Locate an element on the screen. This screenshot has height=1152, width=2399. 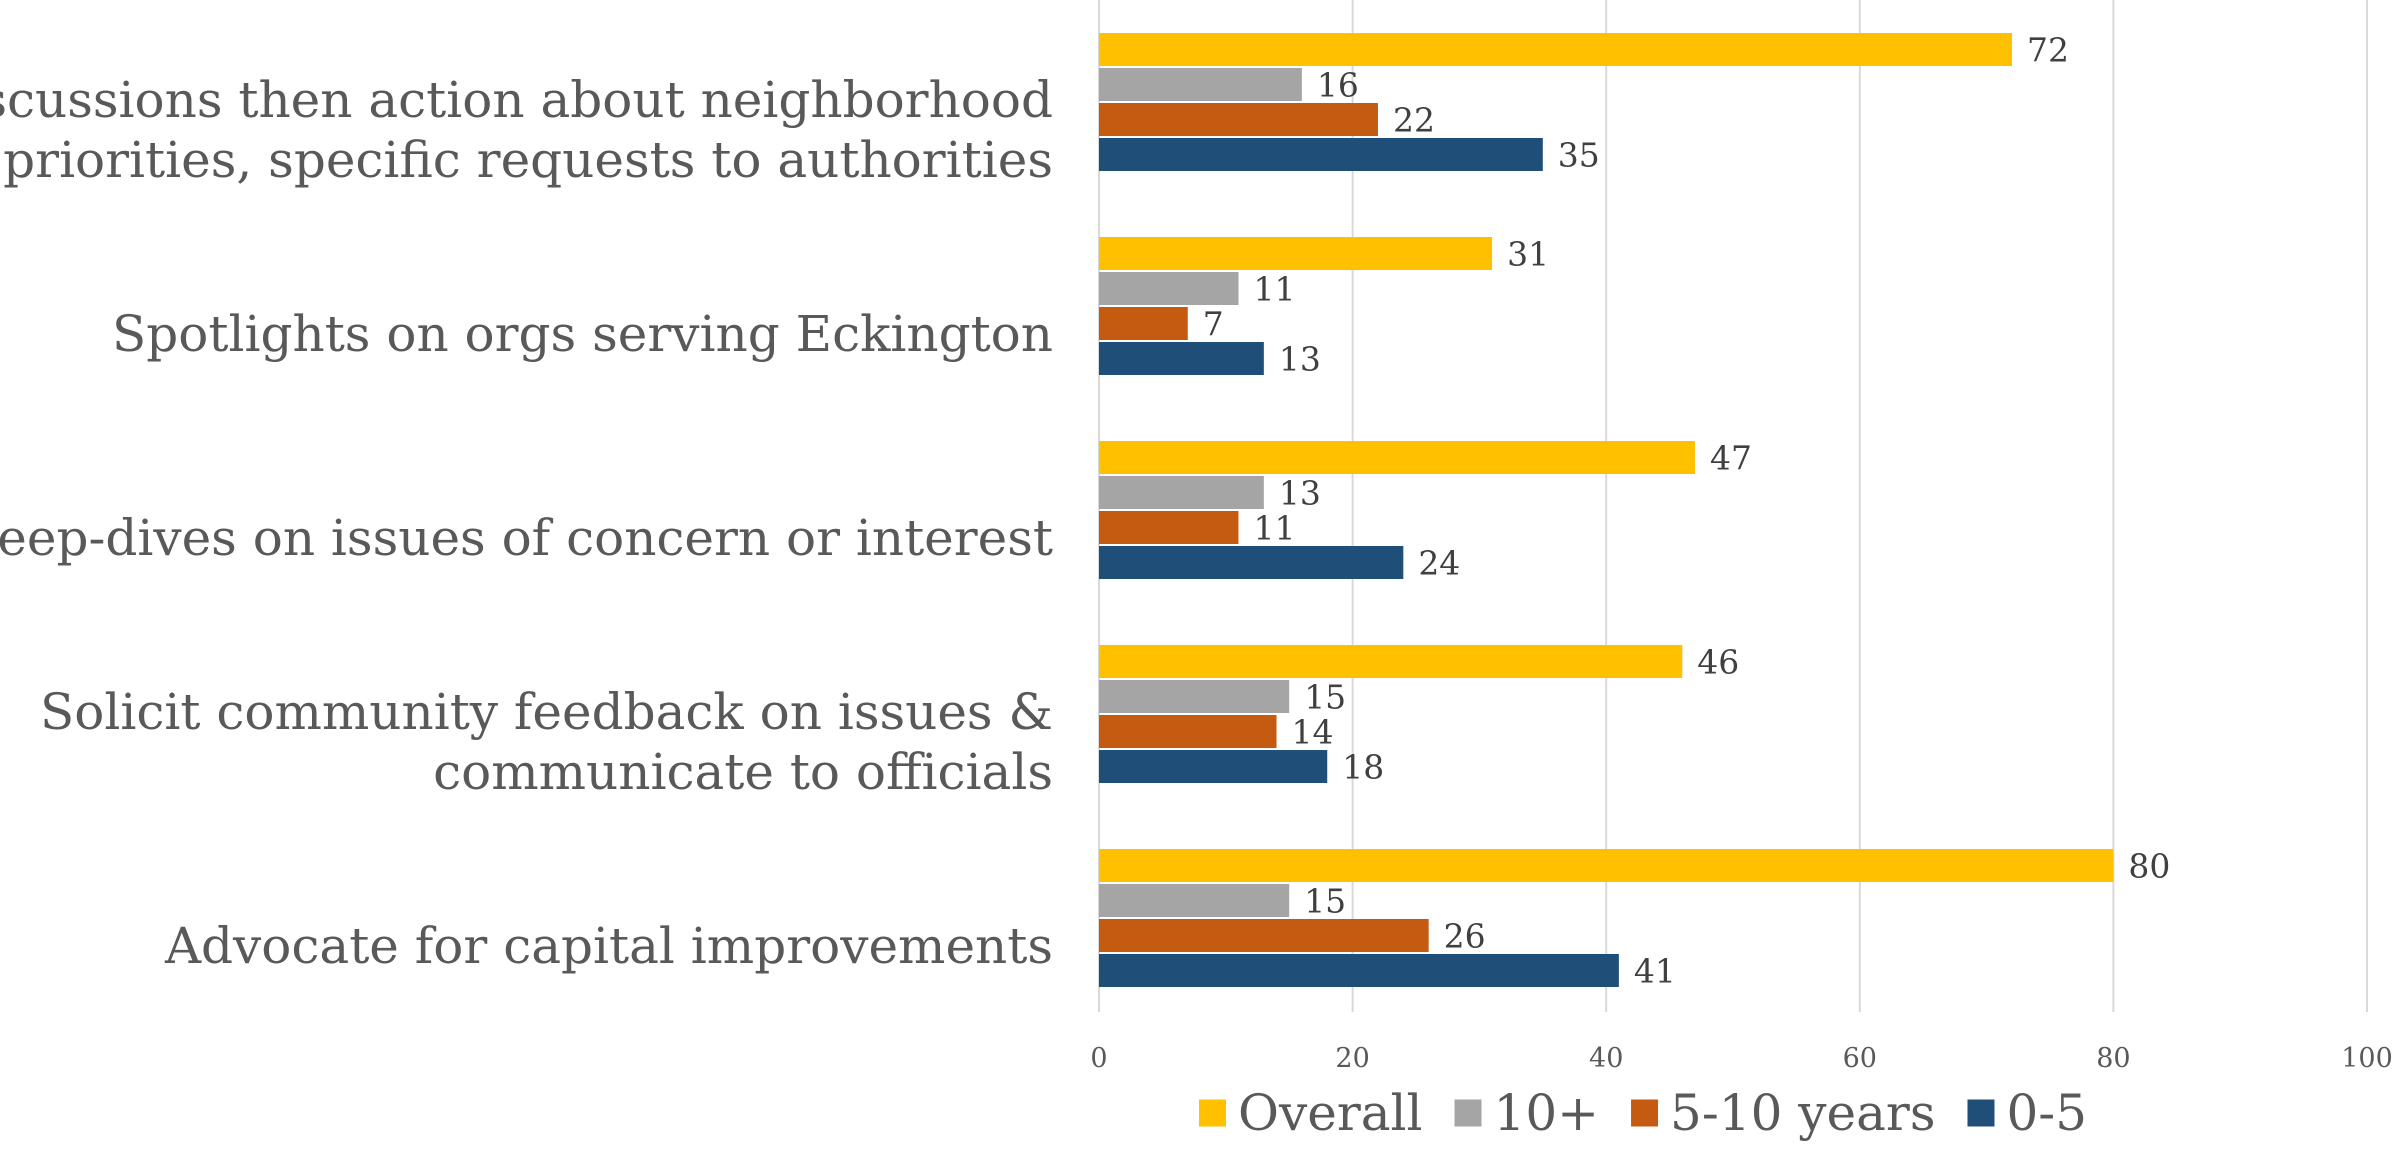
bar-10--0 is located at coordinates (1200, 84).